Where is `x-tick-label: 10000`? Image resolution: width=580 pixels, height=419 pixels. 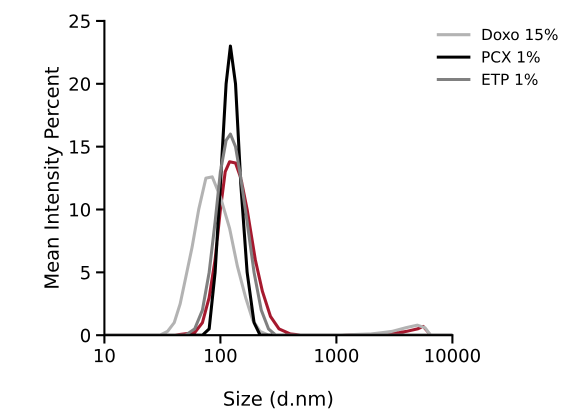
x-tick-label: 10000 is located at coordinates (453, 355).